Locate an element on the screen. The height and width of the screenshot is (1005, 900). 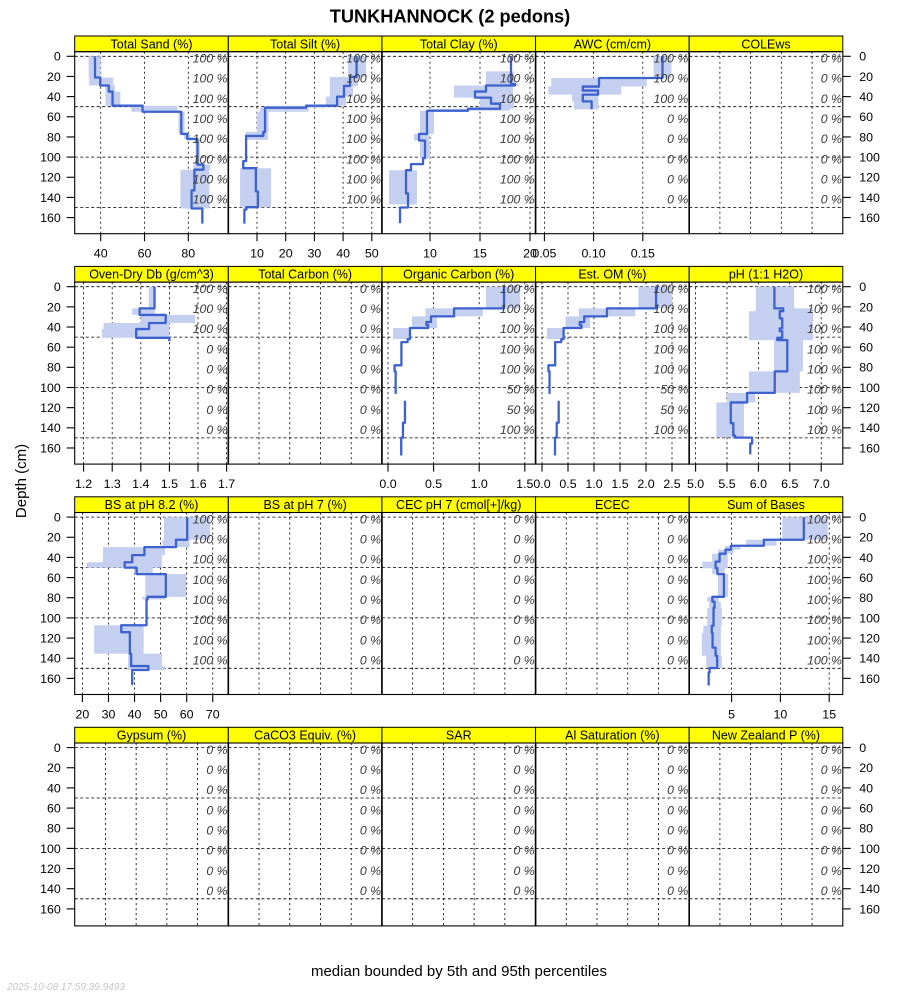
svg-text: 50 is located at coordinates (372, 254).